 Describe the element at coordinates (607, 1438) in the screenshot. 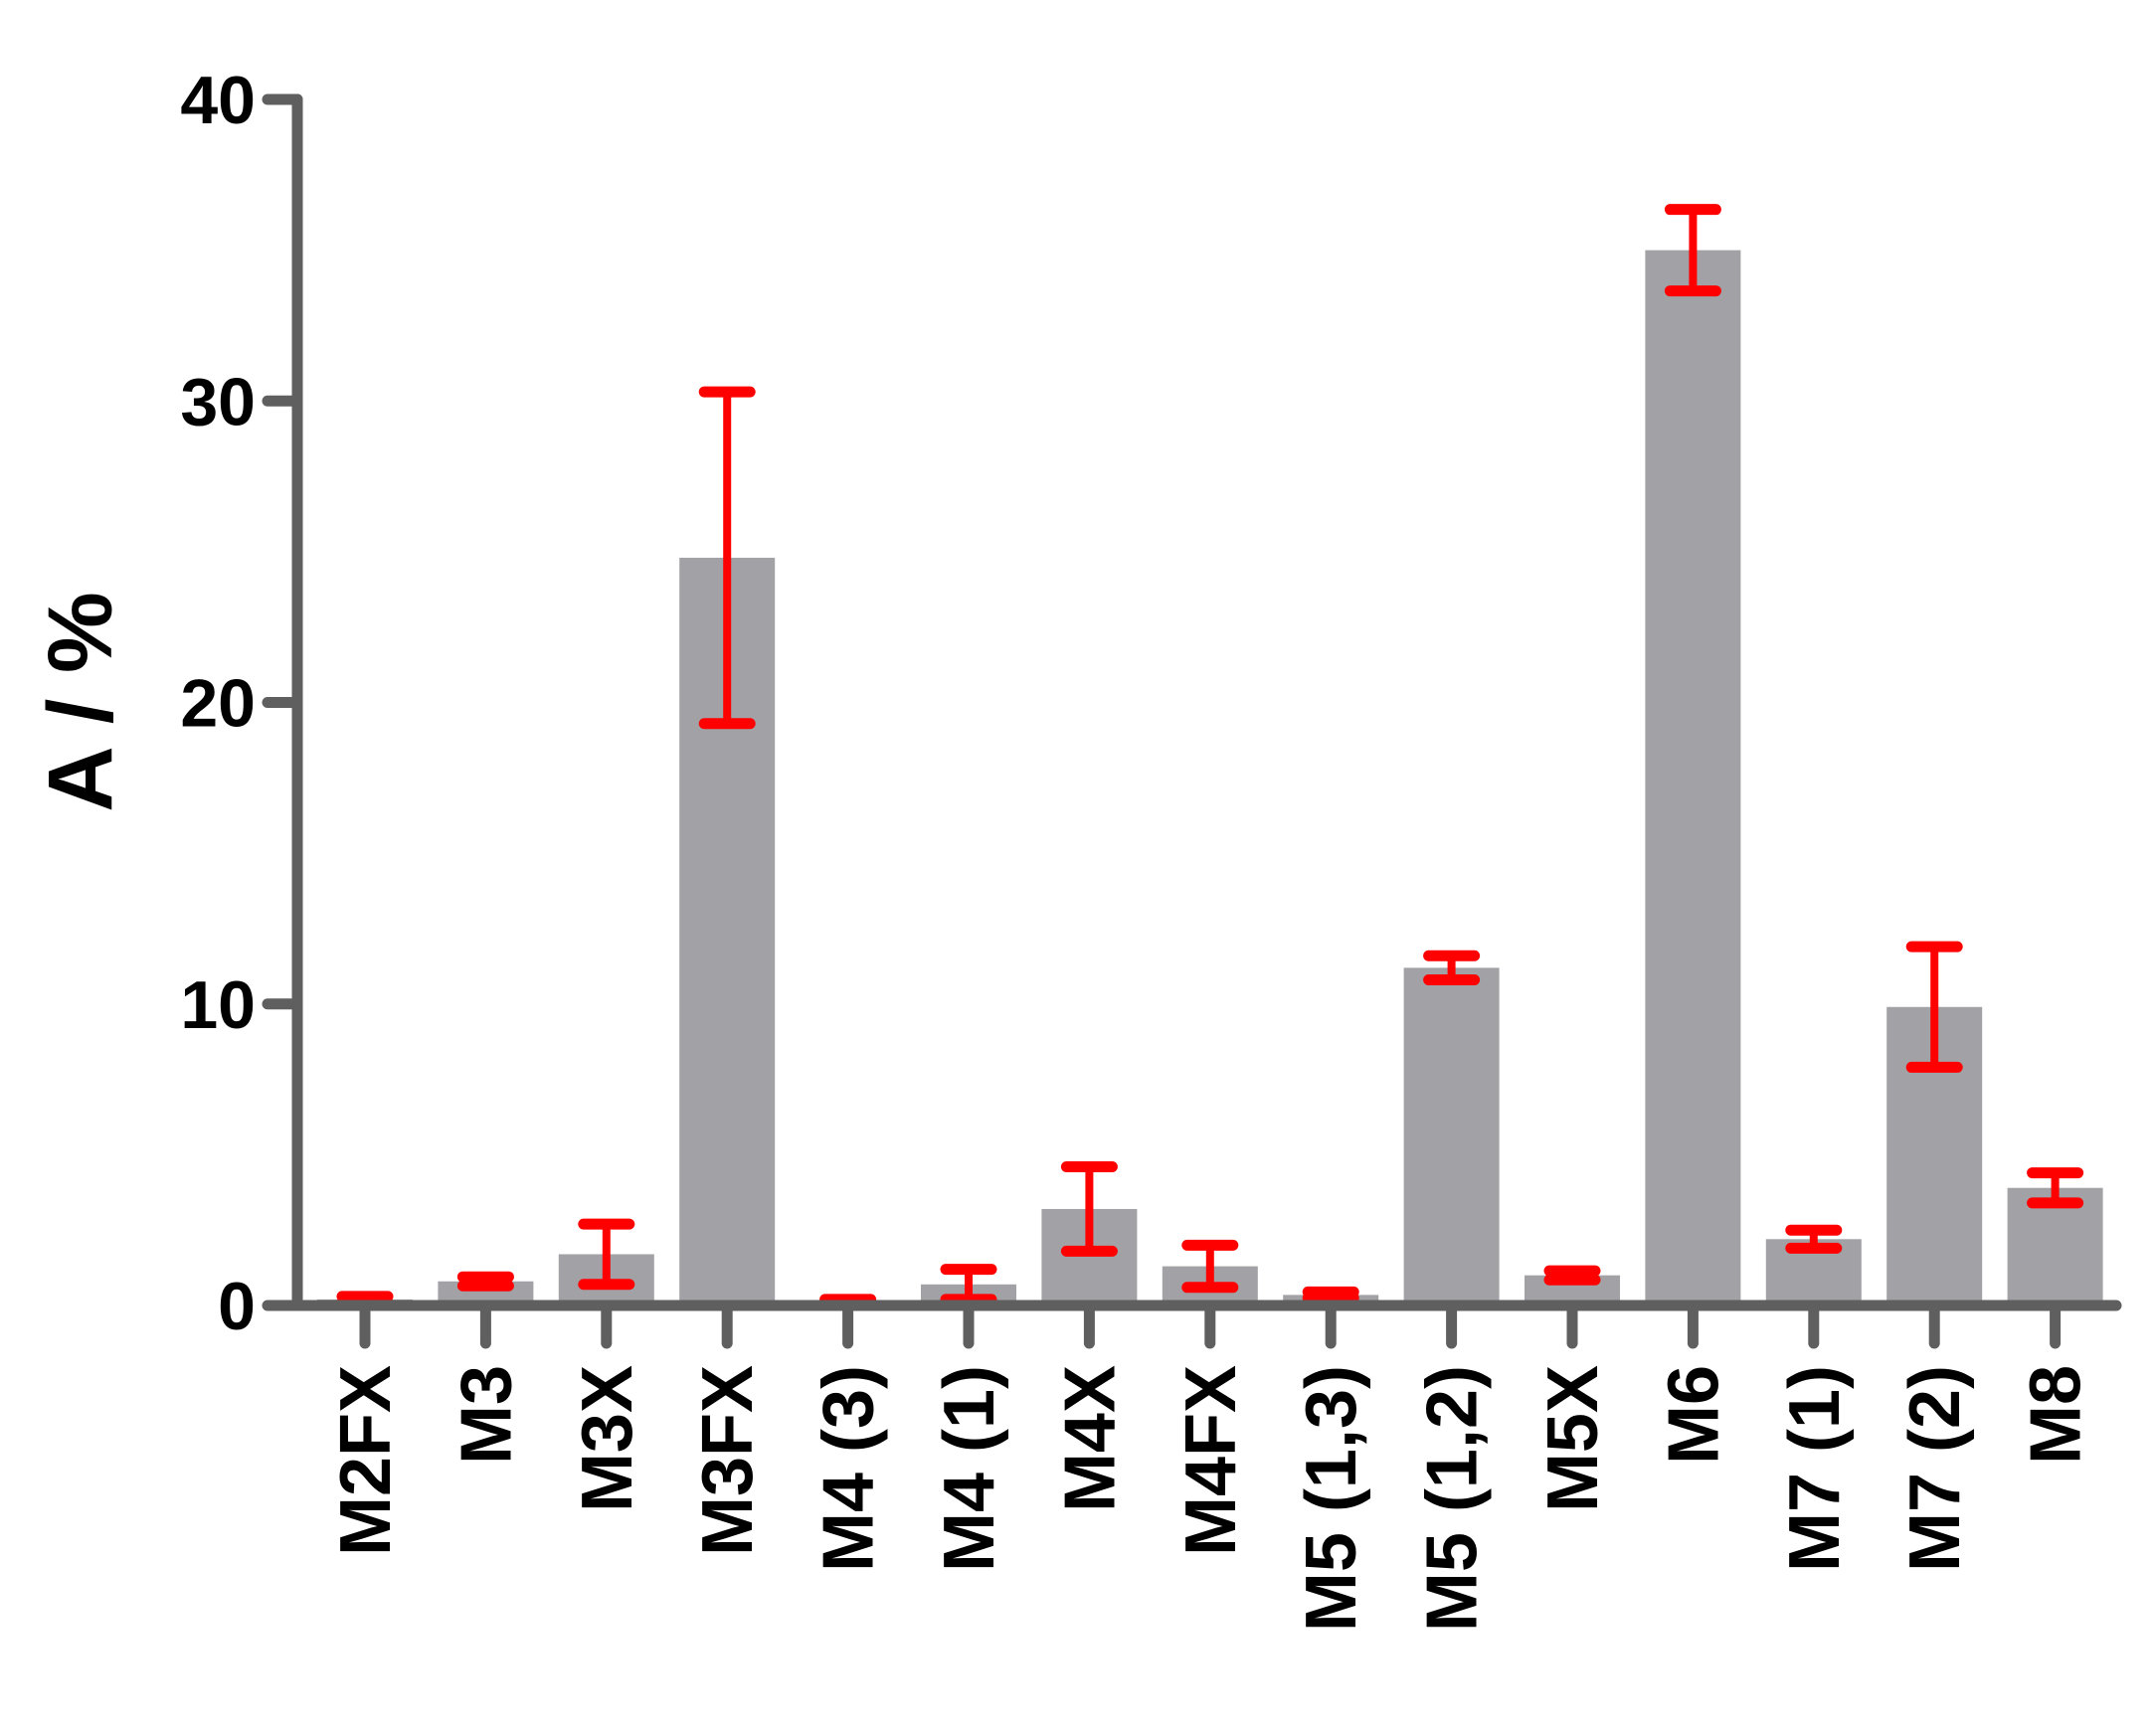

I see `x-tick-label: M3X` at that location.